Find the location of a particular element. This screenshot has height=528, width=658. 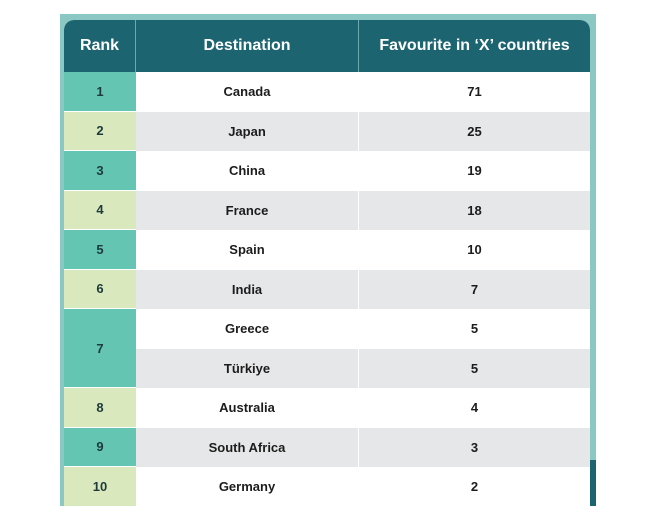

column-header-rank: Rank is located at coordinates (100, 46).